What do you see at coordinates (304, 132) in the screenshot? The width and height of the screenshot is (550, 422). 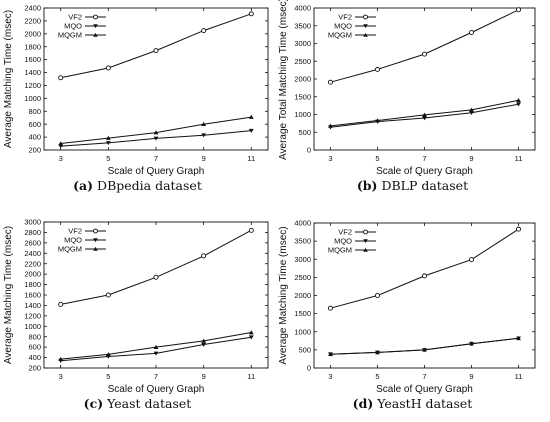 I see `y-tick-label: 500` at bounding box center [304, 132].